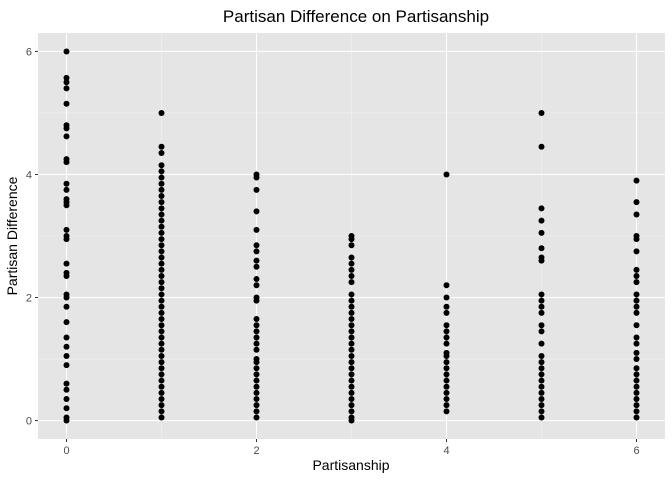 The width and height of the screenshot is (672, 480). What do you see at coordinates (446, 451) in the screenshot?
I see `x-tick-label: 4` at bounding box center [446, 451].